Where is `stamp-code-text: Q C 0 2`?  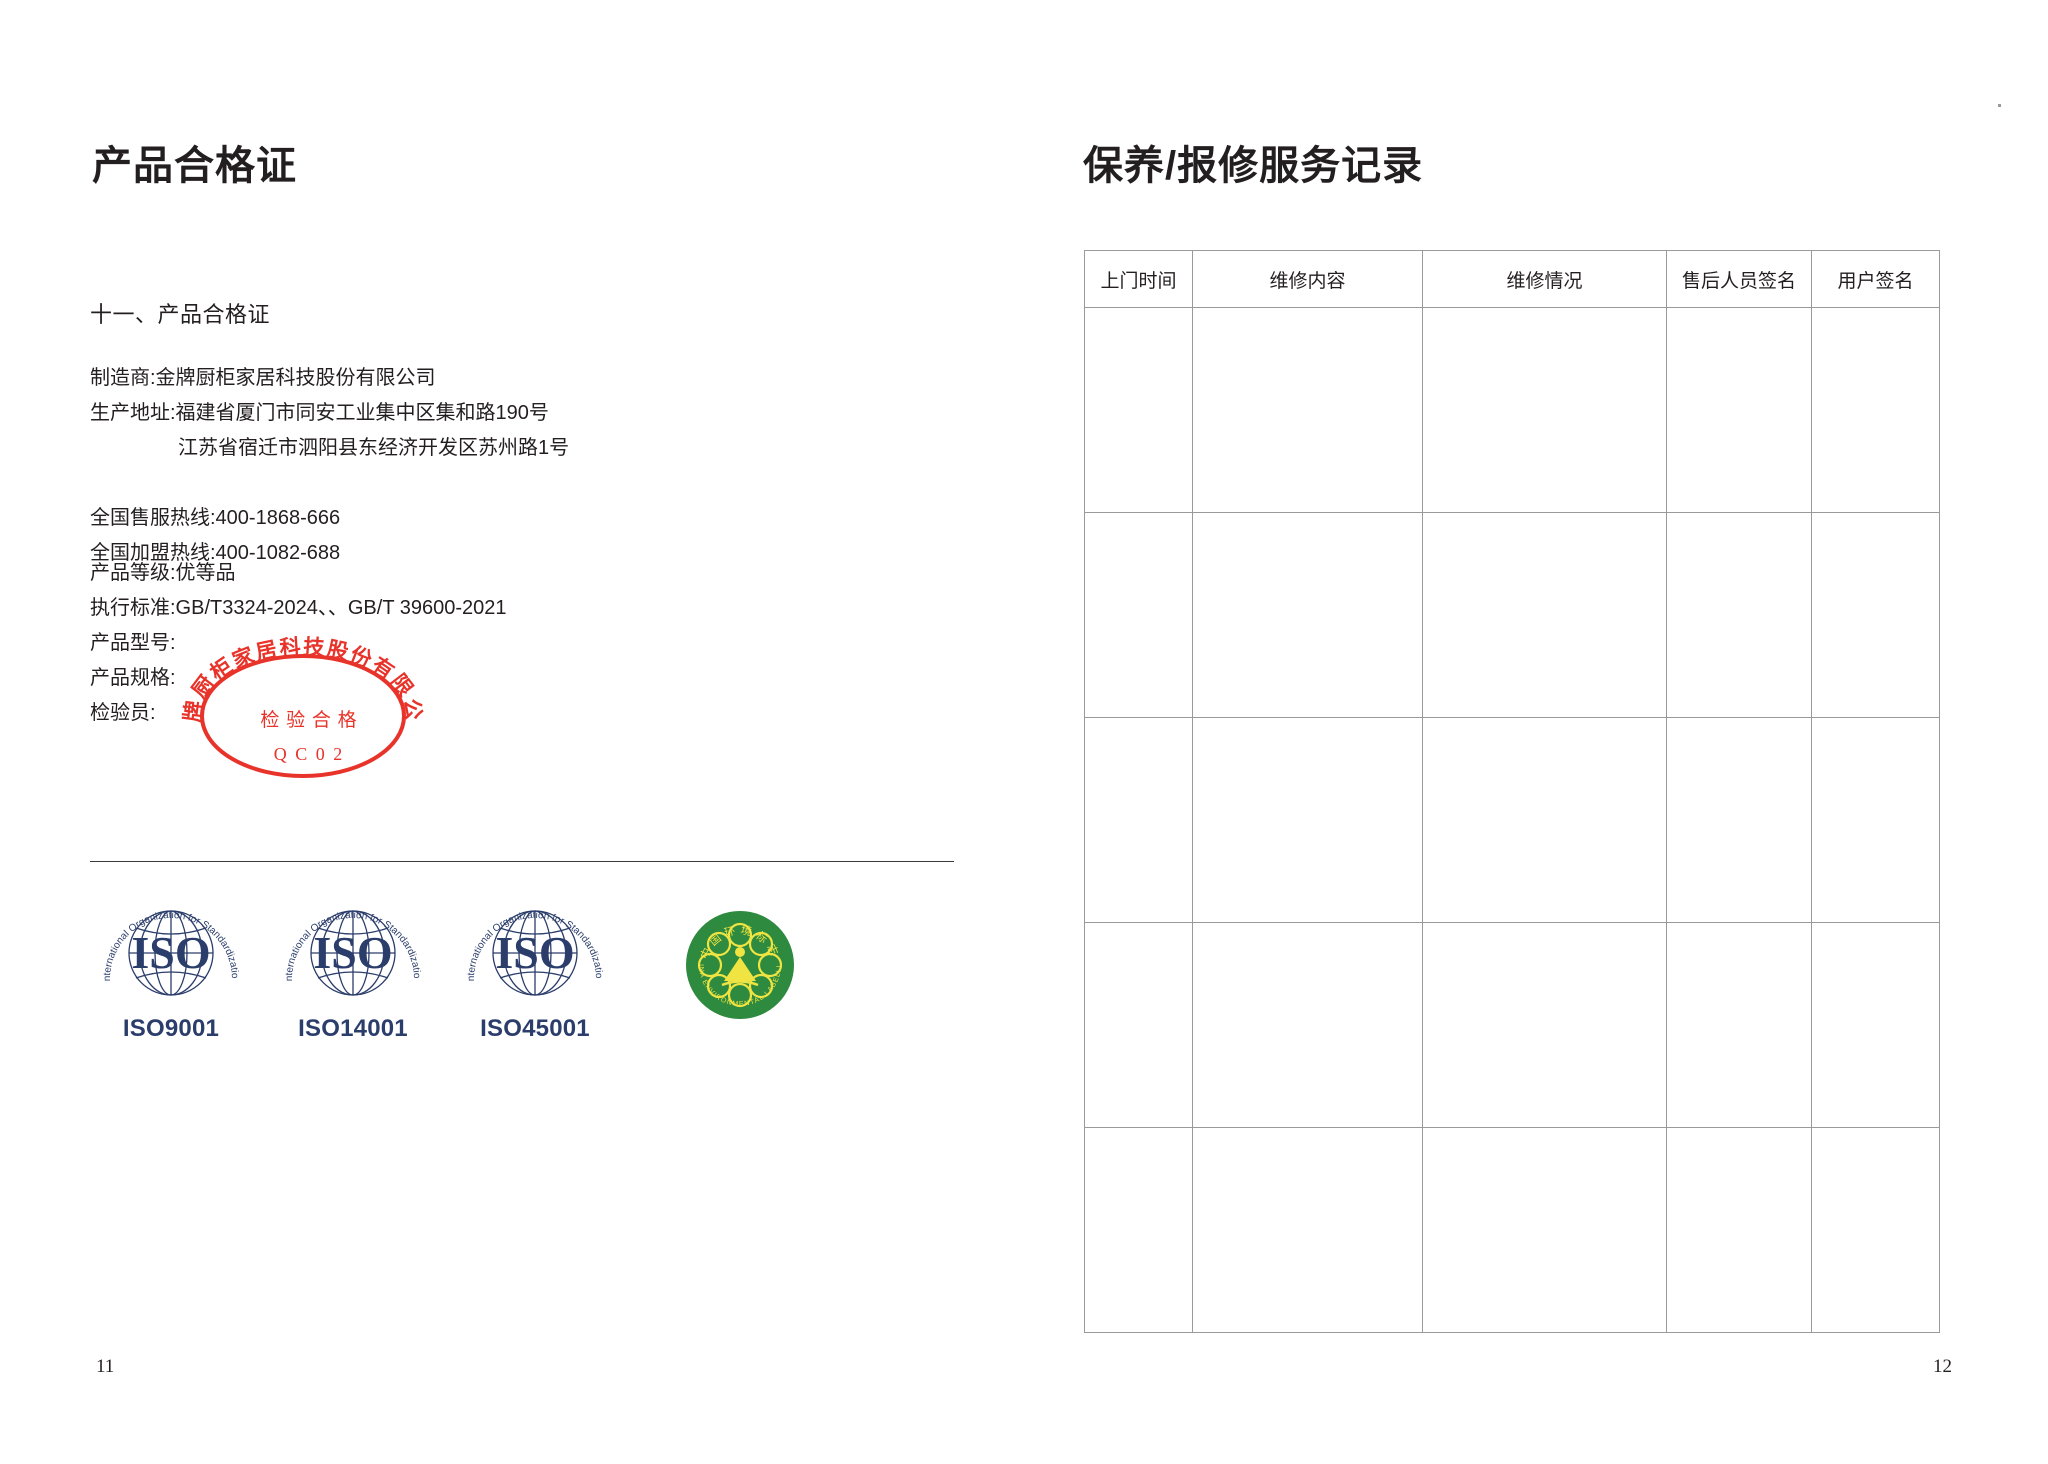 stamp-code-text: Q C 0 2 is located at coordinates (309, 754).